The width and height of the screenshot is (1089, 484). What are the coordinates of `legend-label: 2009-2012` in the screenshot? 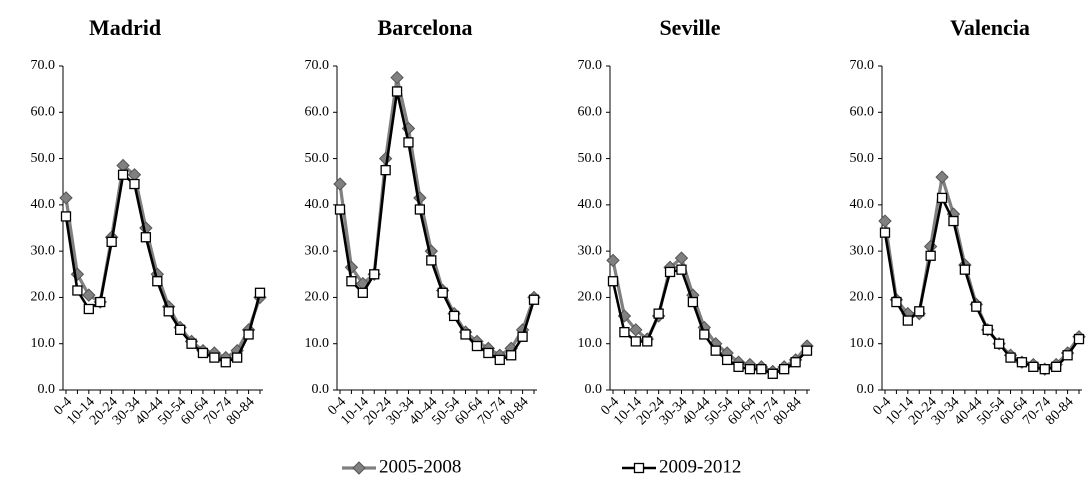 It's located at (700, 466).